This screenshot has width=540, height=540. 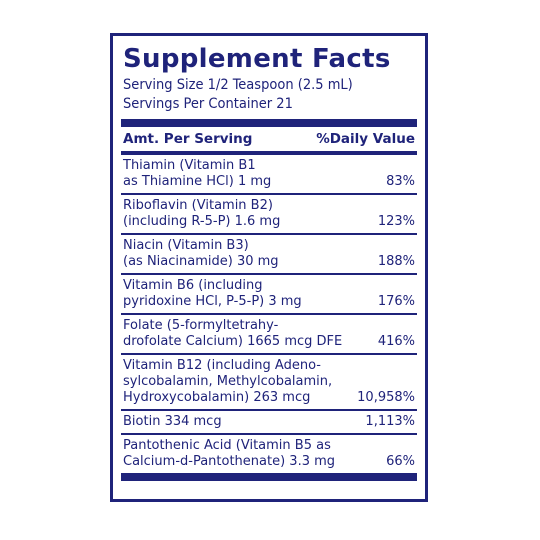 I want to click on daily-value: 66%, so click(x=400, y=461).